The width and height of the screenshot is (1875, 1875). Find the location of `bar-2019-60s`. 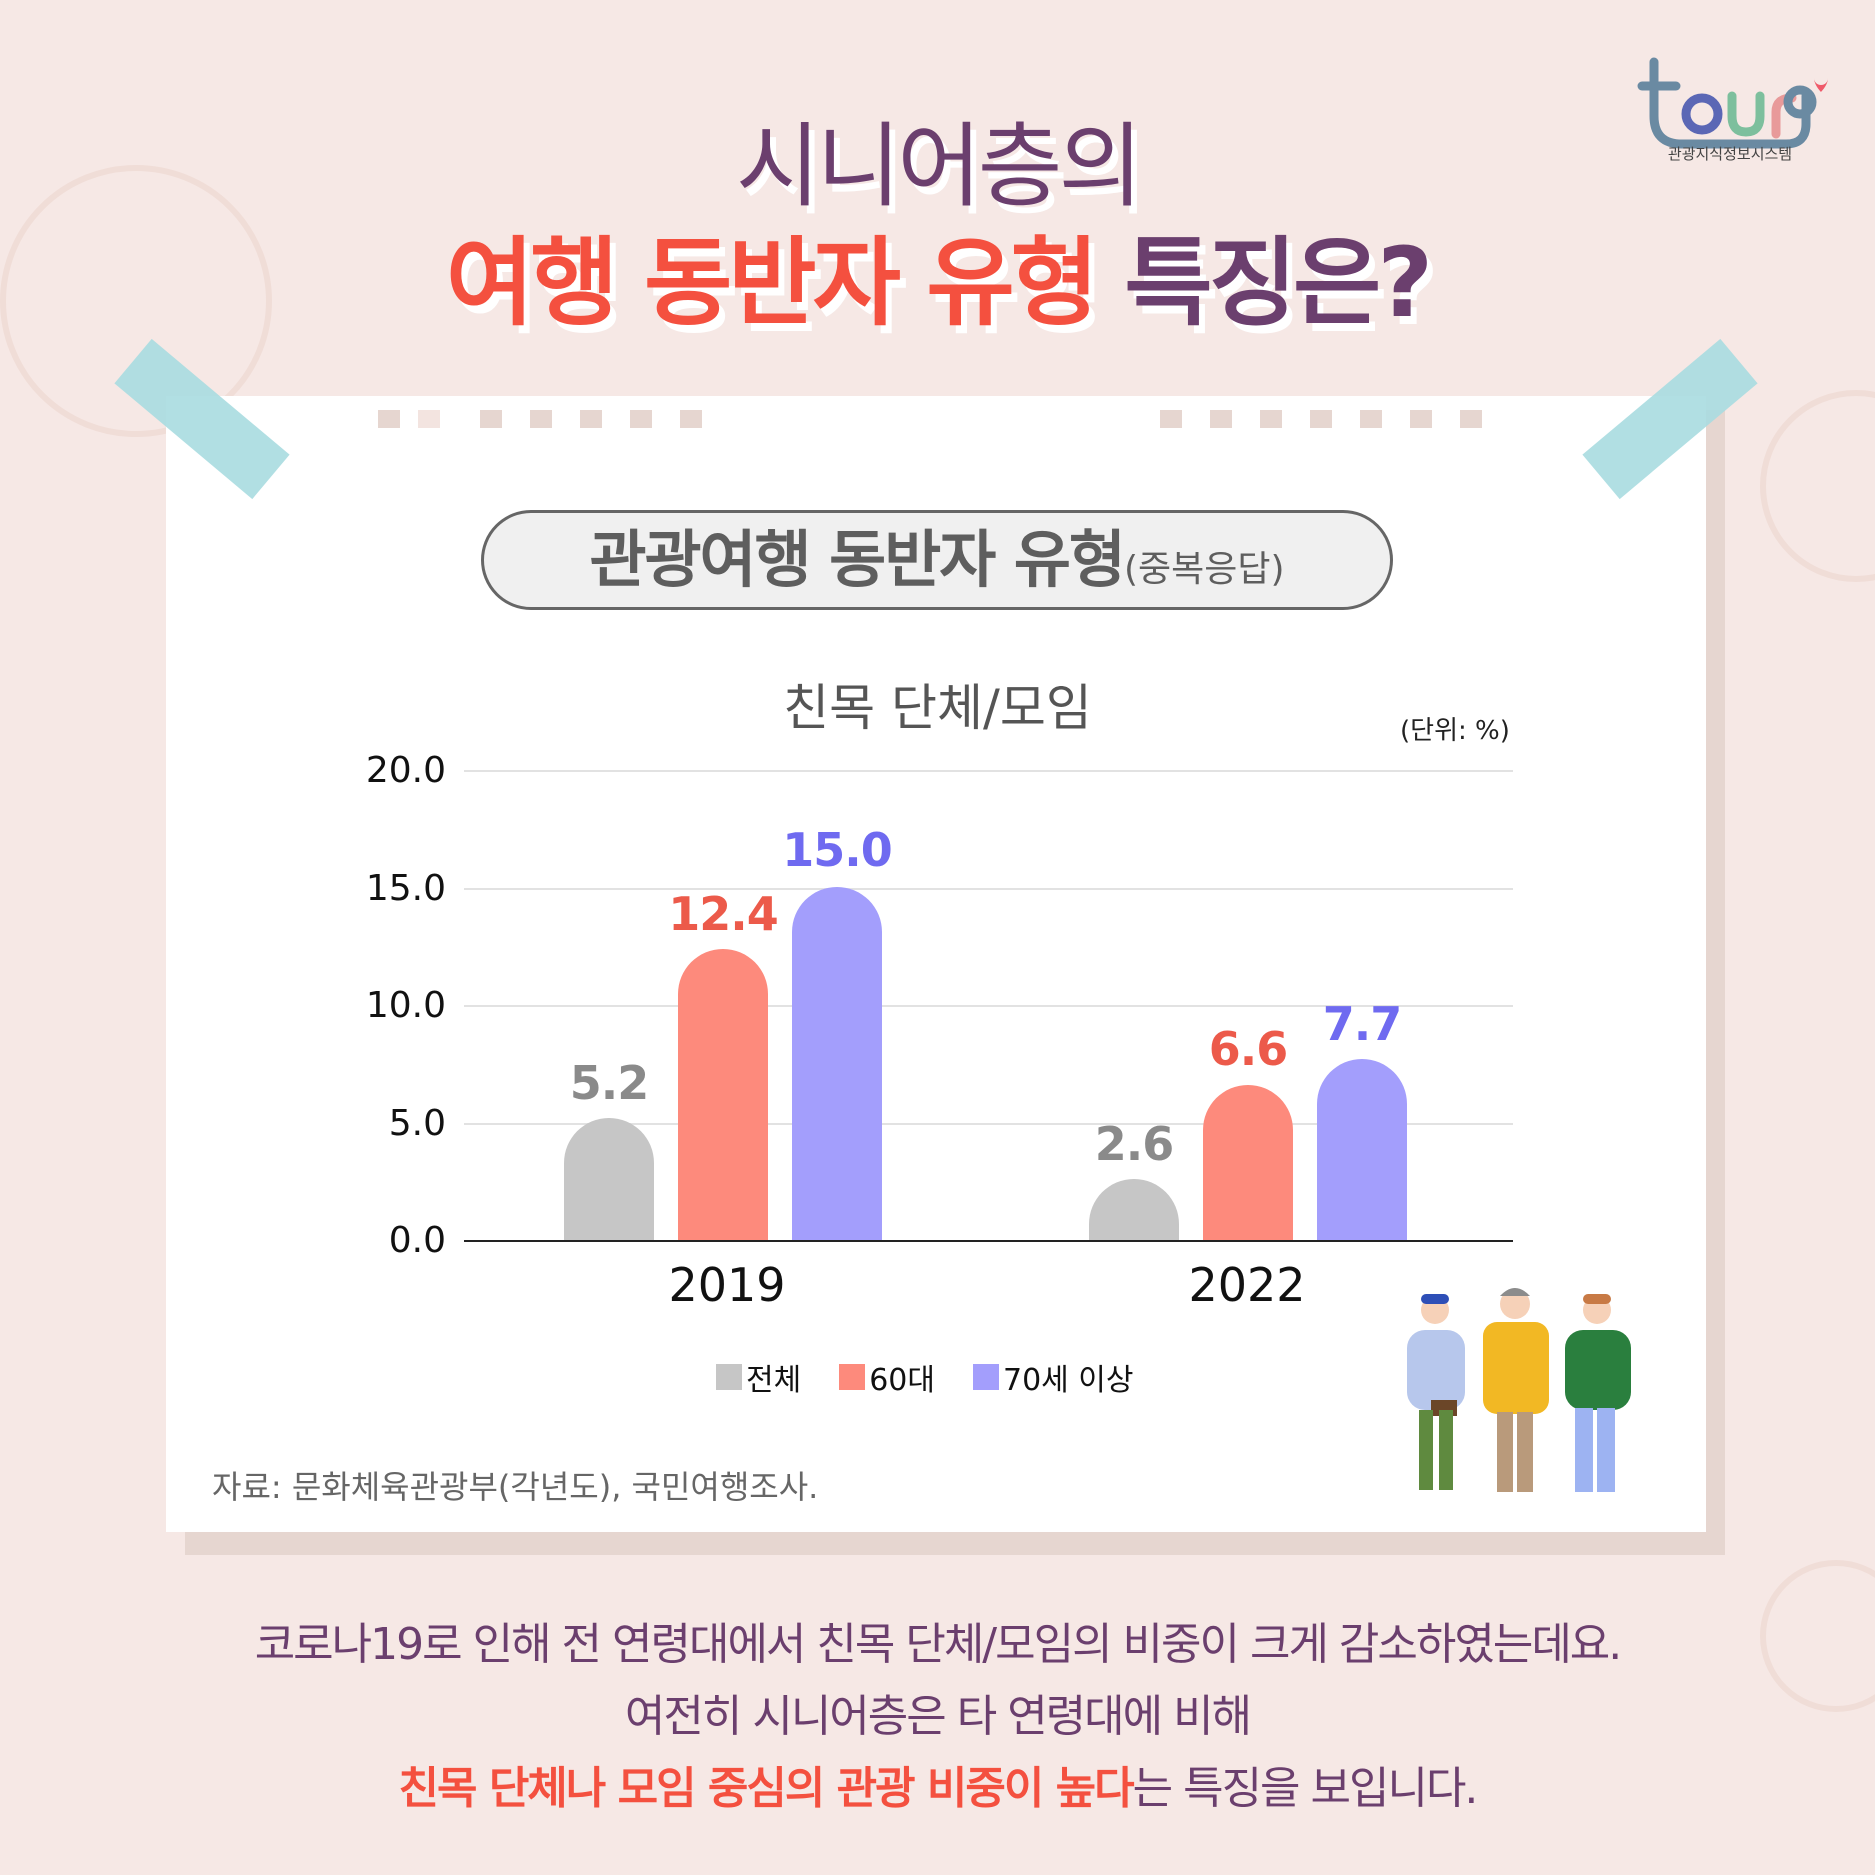

bar-2019-60s is located at coordinates (723, 1094).